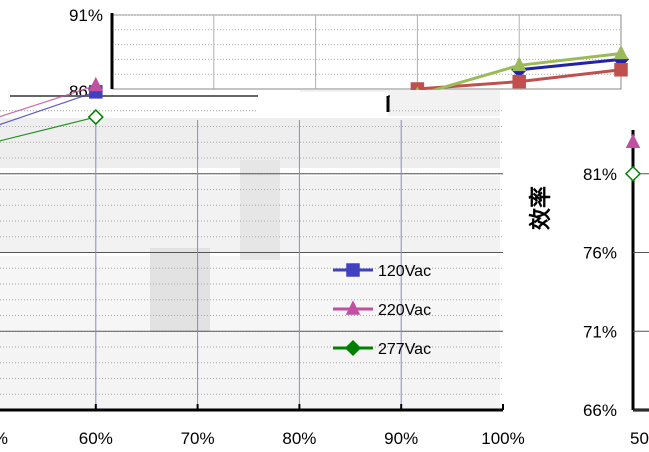  I want to click on main-x-tick-label: 100%, so click(502, 438).